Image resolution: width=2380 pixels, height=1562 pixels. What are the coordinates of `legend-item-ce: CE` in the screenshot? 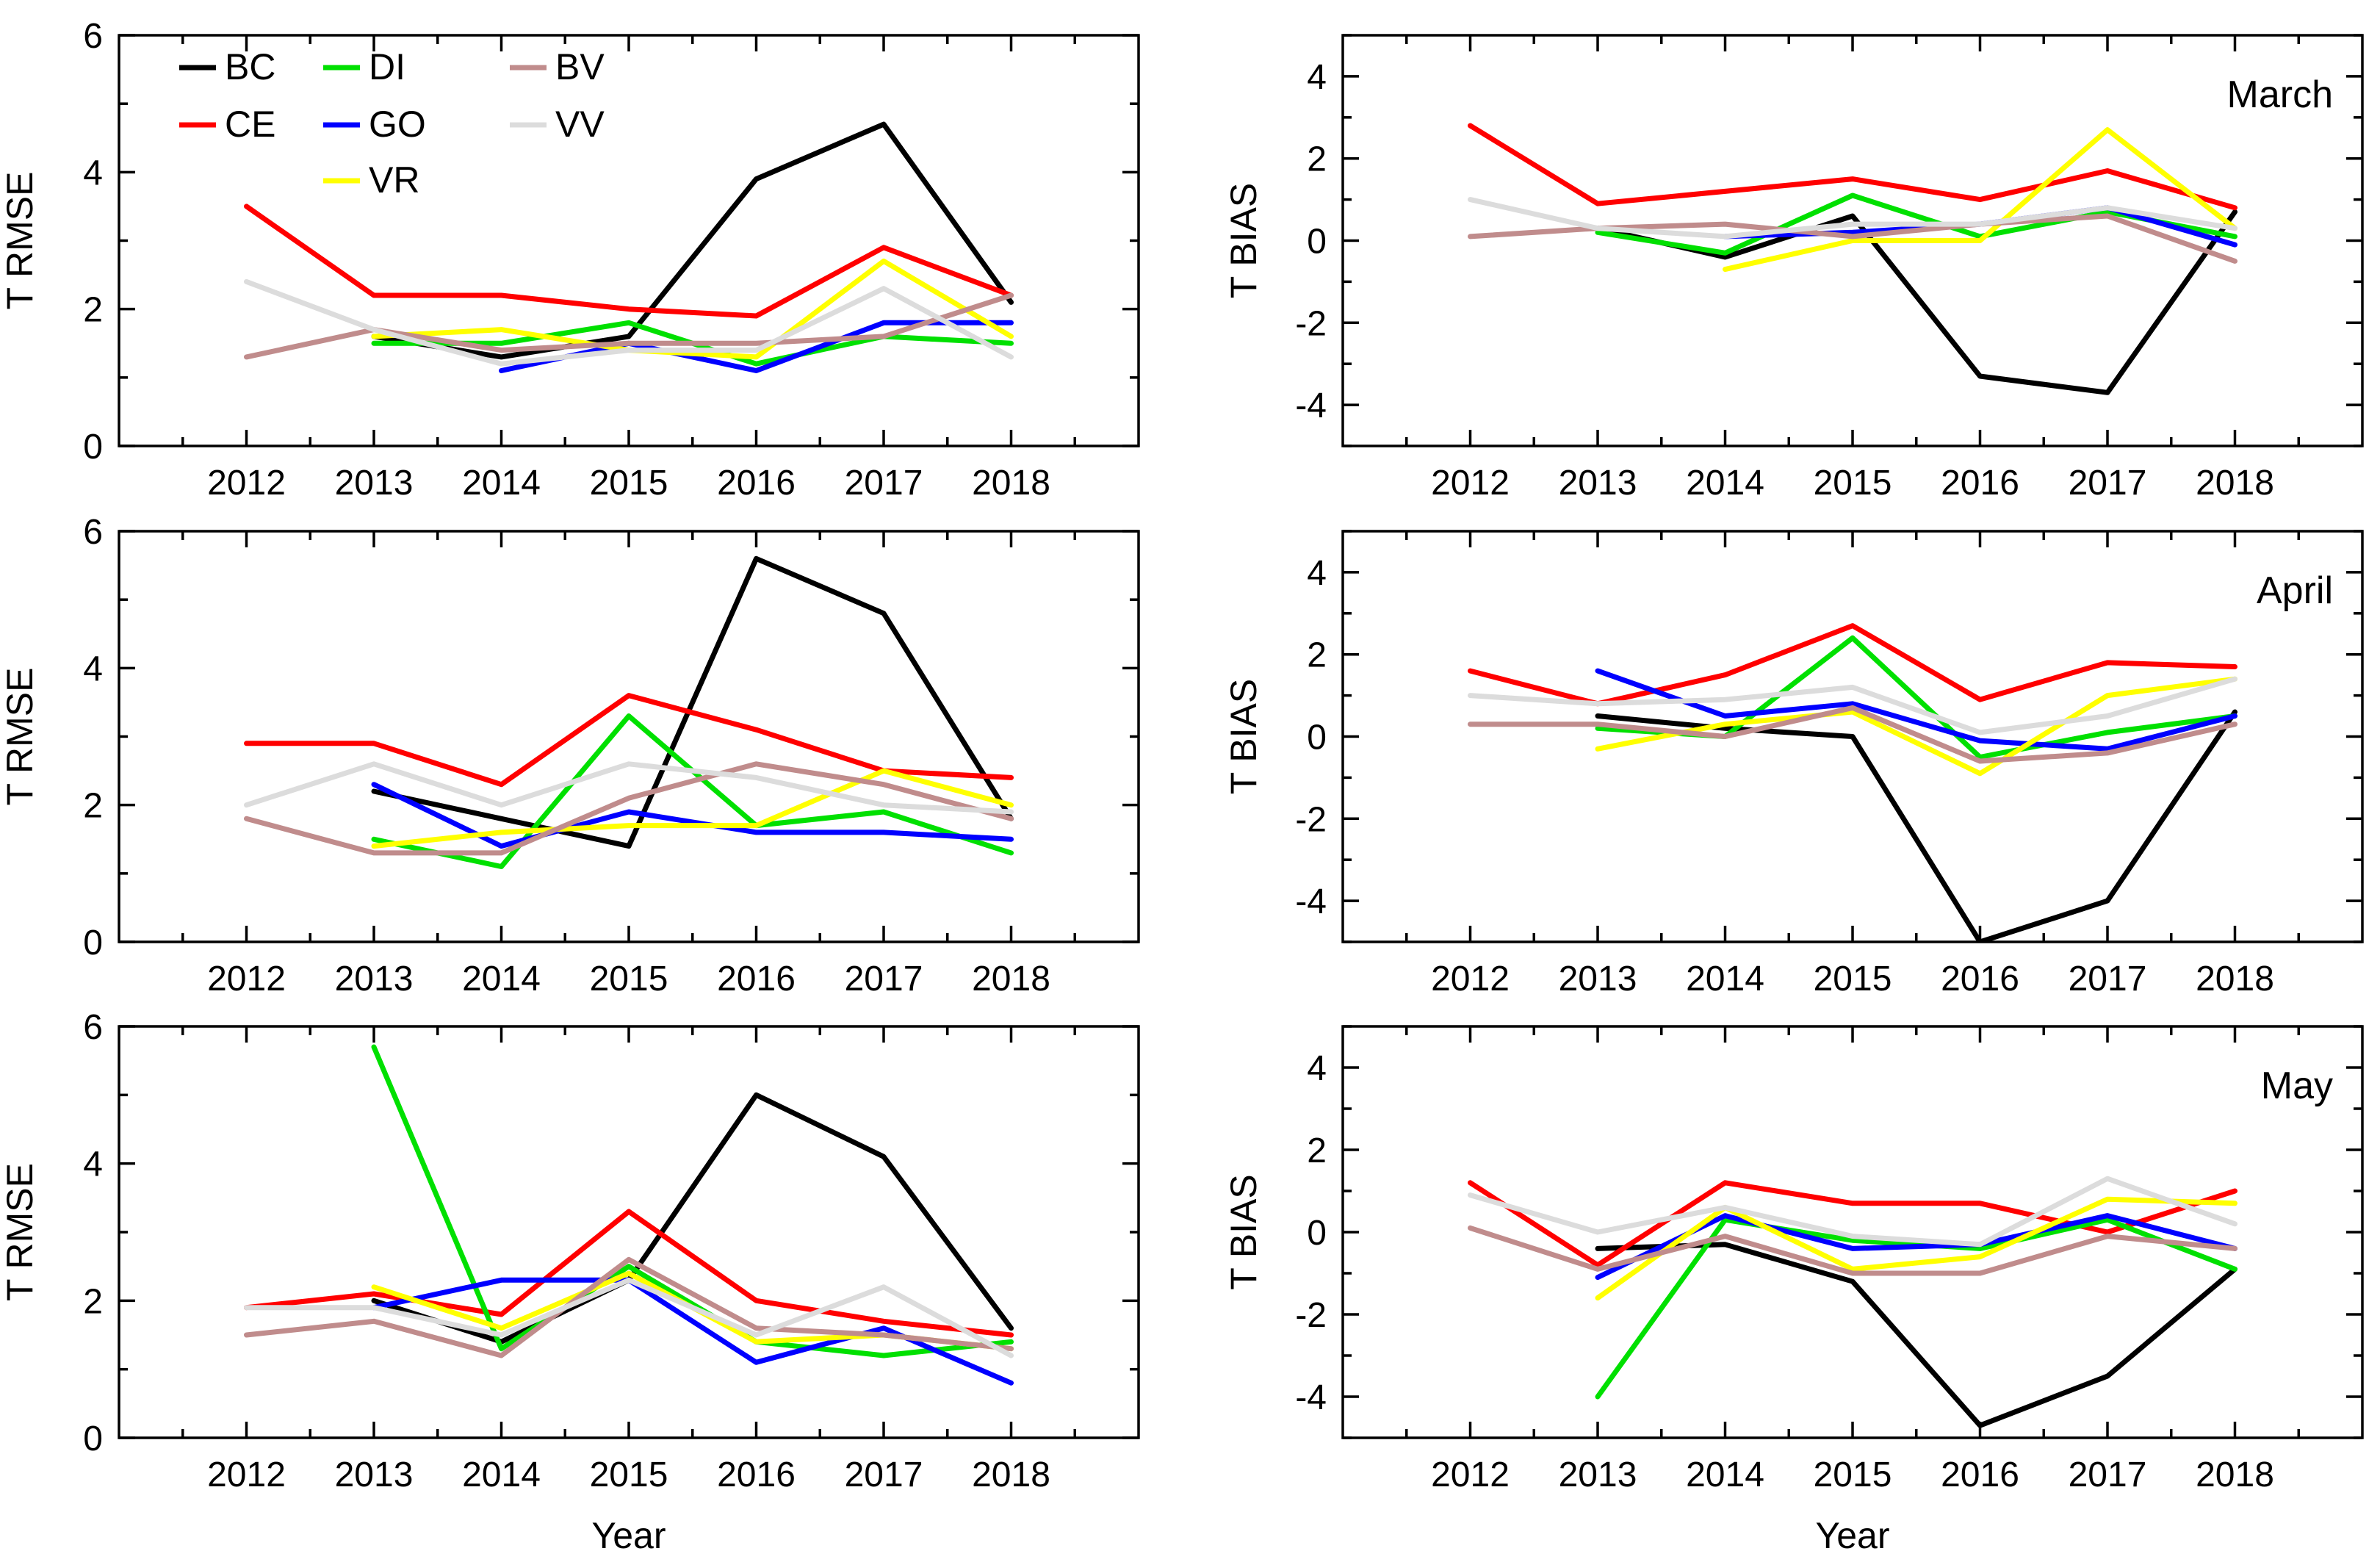 It's located at (227, 125).